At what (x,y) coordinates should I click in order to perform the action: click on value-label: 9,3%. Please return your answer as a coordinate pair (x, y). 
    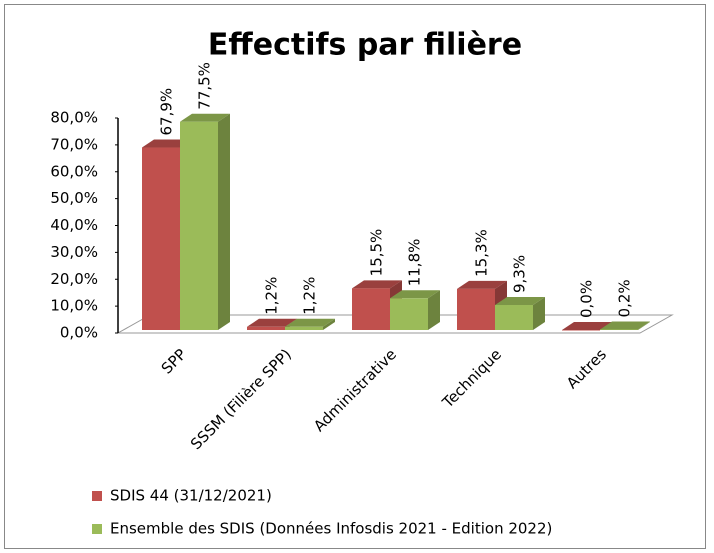
    Looking at the image, I should click on (520, 274).